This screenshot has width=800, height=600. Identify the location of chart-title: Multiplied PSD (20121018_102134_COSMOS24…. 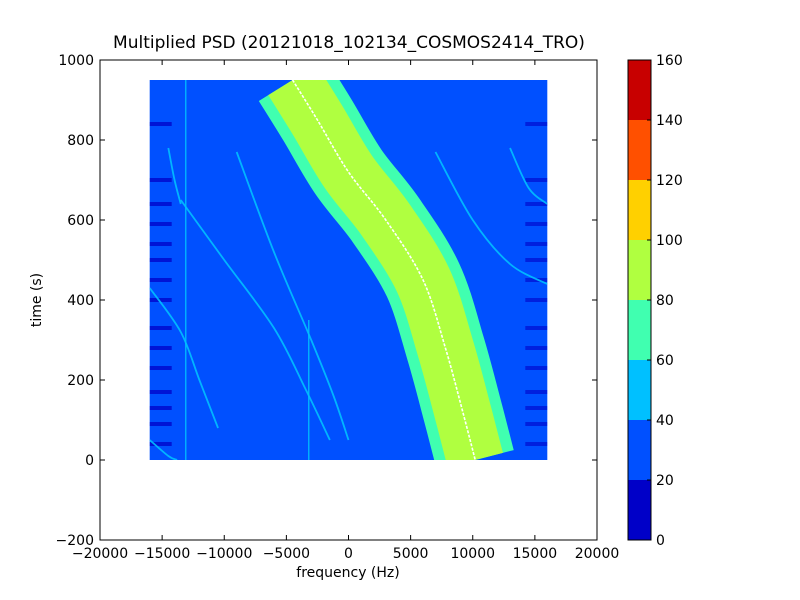
(349, 43).